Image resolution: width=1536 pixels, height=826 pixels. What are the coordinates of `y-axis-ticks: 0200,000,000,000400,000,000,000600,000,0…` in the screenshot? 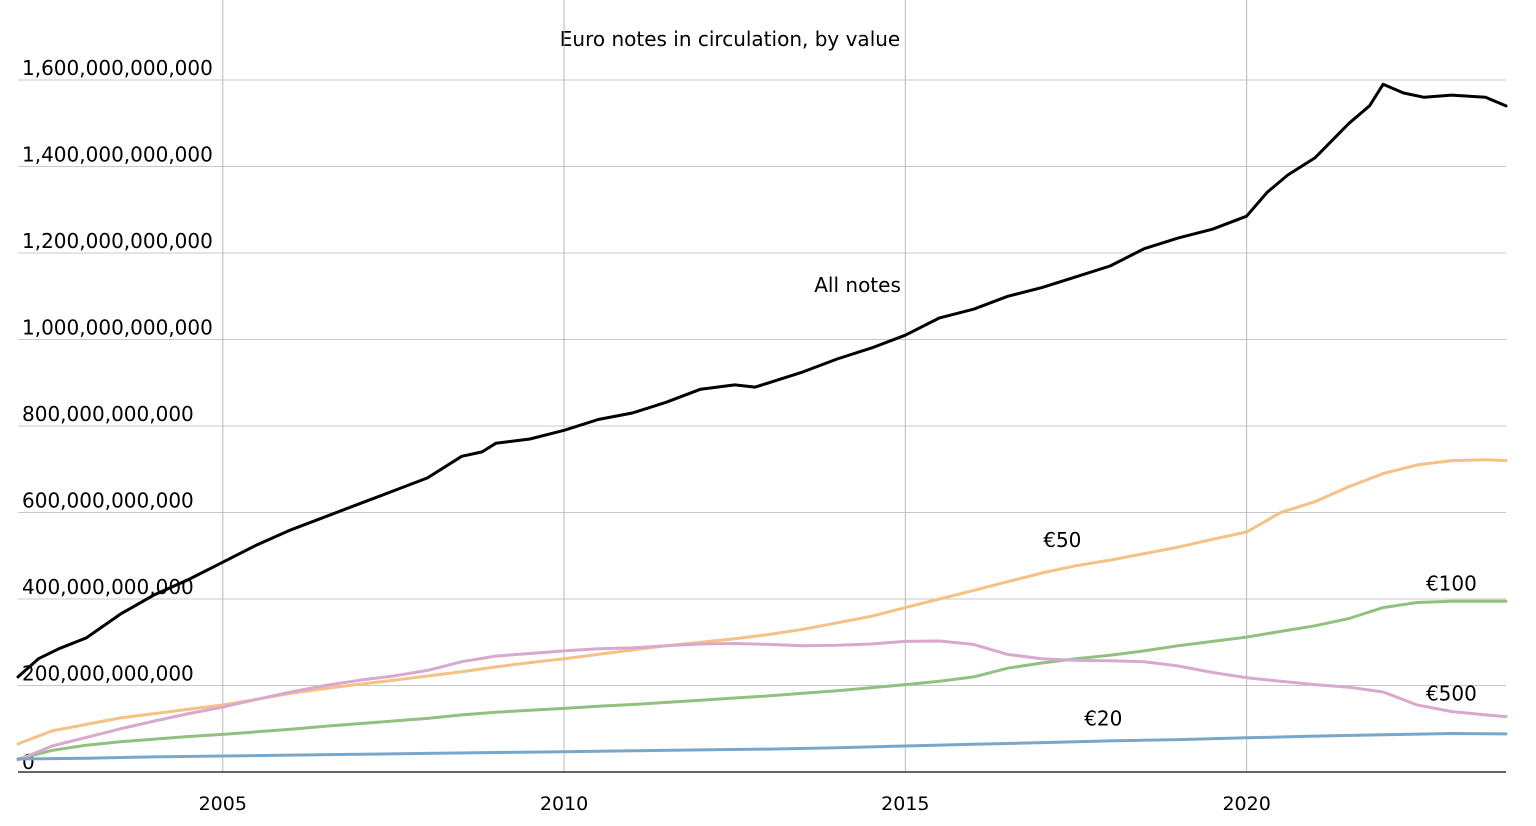 It's located at (117, 415).